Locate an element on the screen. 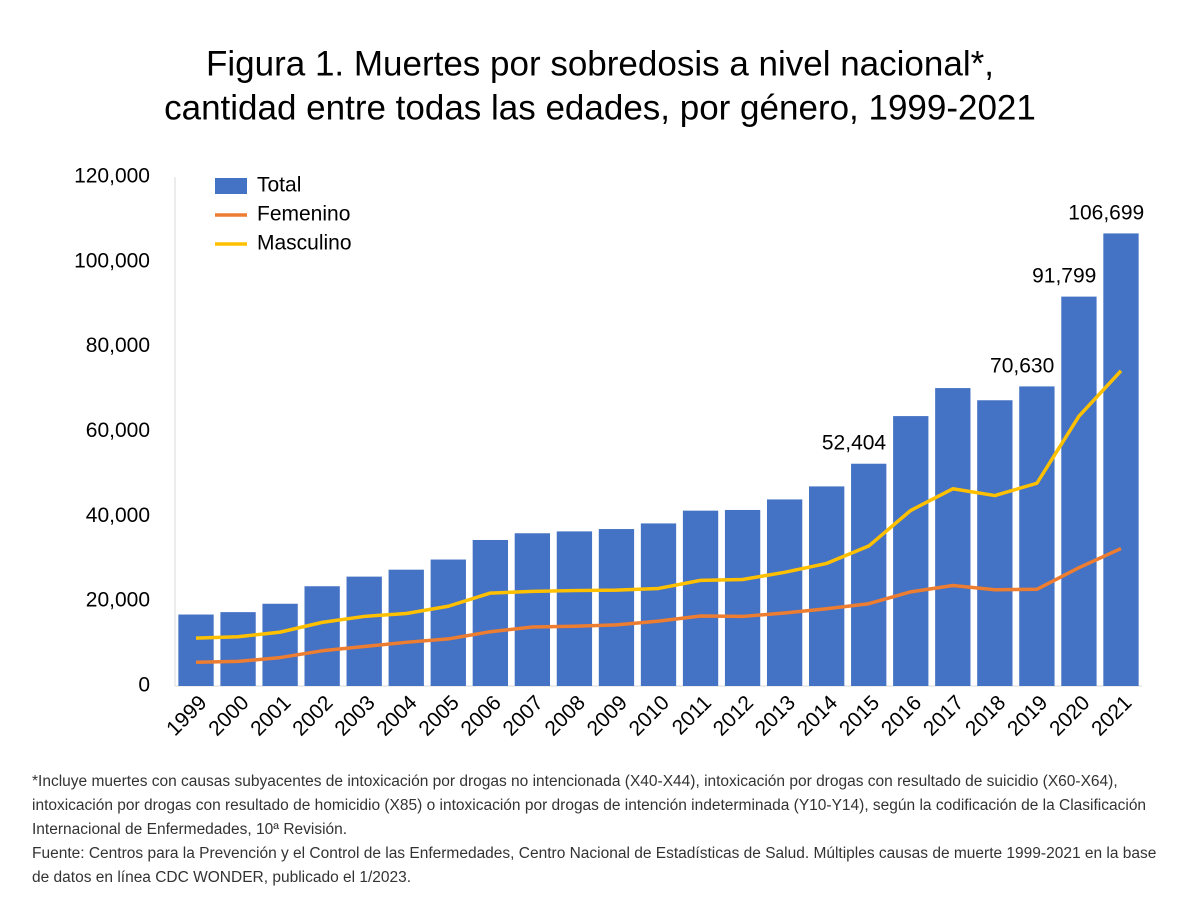 The width and height of the screenshot is (1200, 900). data-label: 70,630 is located at coordinates (1022, 365).